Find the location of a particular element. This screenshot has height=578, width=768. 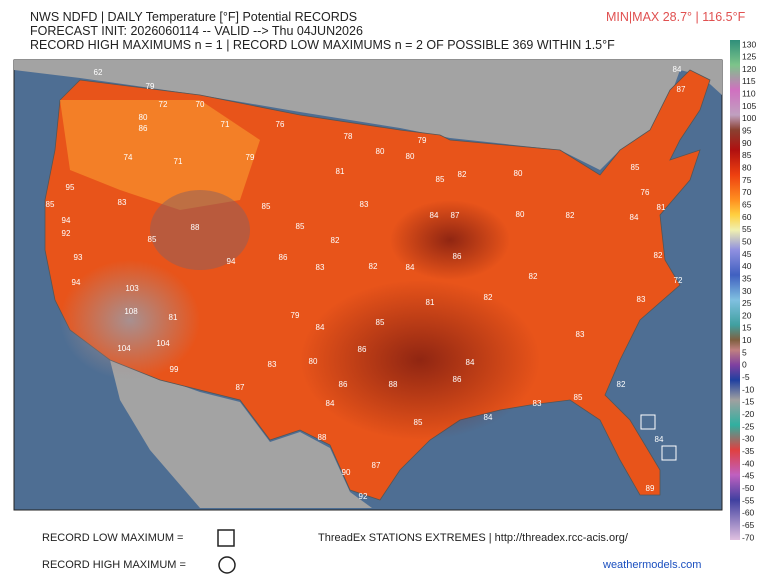

colorbar-label: -25 is located at coordinates (748, 426).